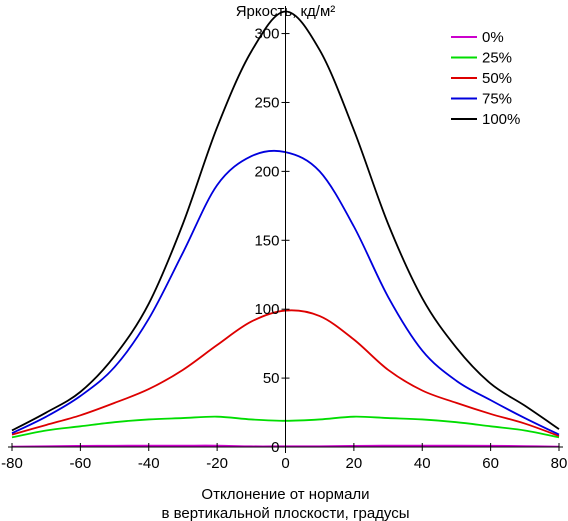 Image resolution: width=568 pixels, height=521 pixels. I want to click on y-tick-label: 200, so click(266, 171).